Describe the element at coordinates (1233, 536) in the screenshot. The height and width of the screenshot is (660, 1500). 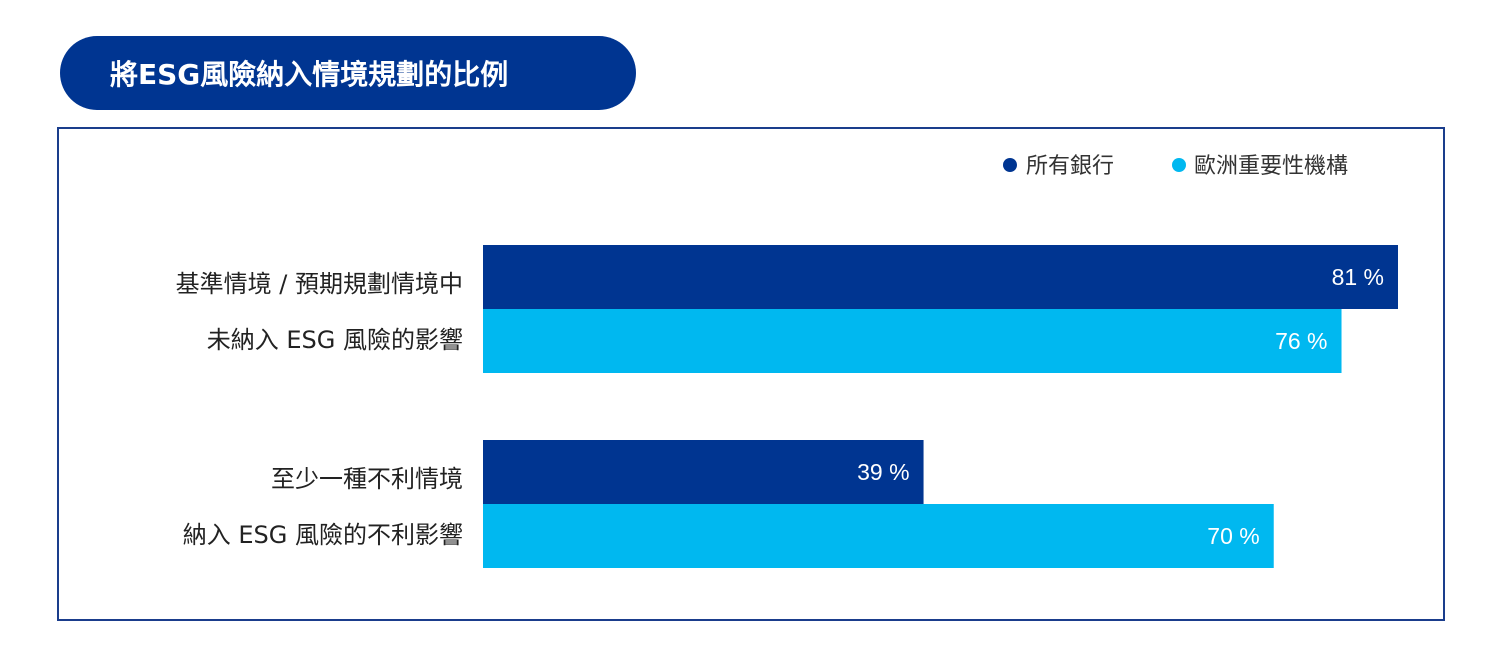
I see `data-label: 70 %` at that location.